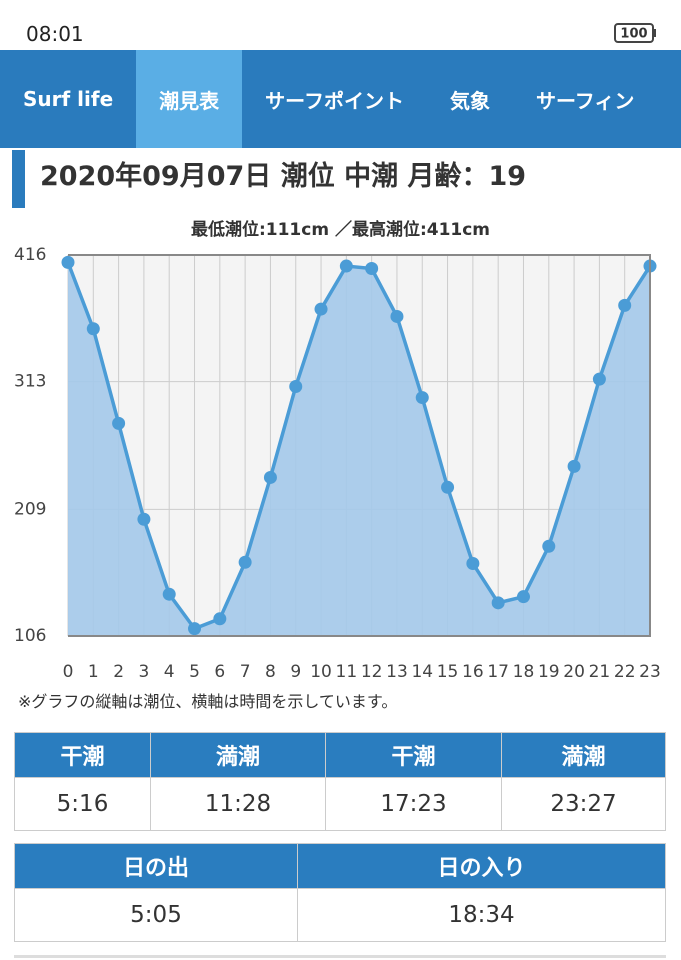  What do you see at coordinates (270, 672) in the screenshot?
I see `x-tick-label: 8` at bounding box center [270, 672].